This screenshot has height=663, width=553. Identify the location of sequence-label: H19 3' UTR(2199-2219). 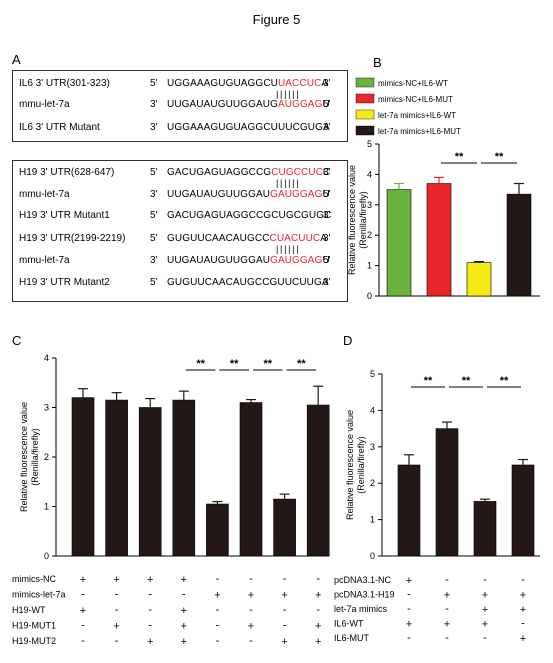
(72, 238).